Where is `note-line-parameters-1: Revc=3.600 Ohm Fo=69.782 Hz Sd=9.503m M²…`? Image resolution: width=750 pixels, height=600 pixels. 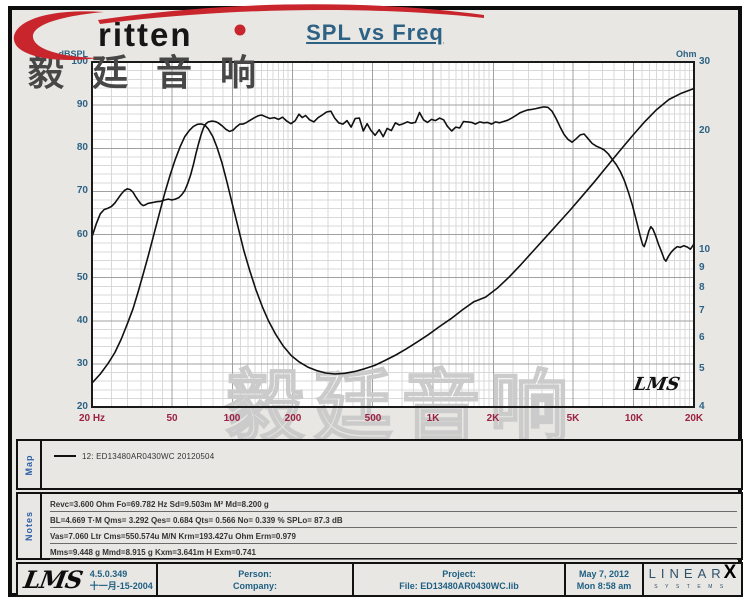
note-line-parameters-1: Revc=3.600 Ohm Fo=69.782 Hz Sd=9.503m M²… is located at coordinates (393, 504).